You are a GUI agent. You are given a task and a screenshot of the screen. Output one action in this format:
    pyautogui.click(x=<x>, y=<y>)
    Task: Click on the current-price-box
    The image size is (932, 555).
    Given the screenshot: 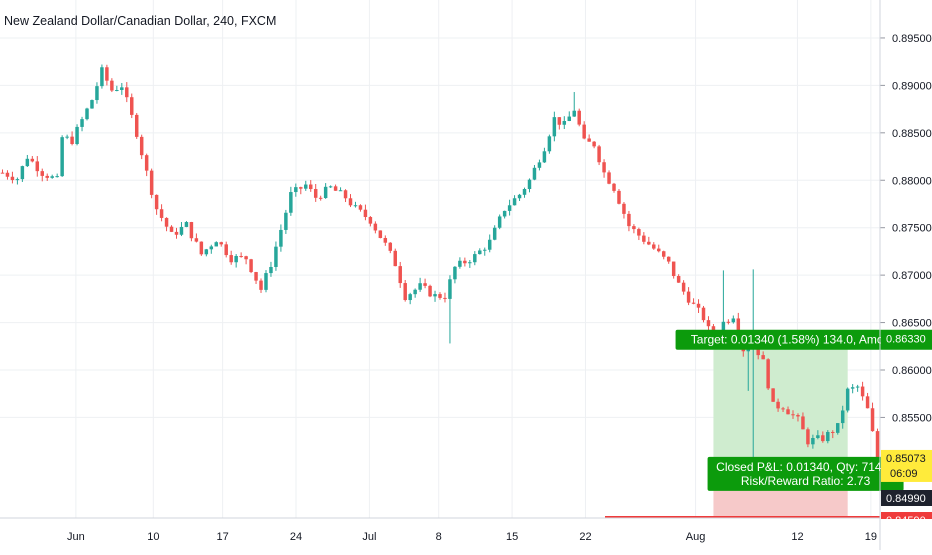 What is the action you would take?
    pyautogui.click(x=906, y=465)
    